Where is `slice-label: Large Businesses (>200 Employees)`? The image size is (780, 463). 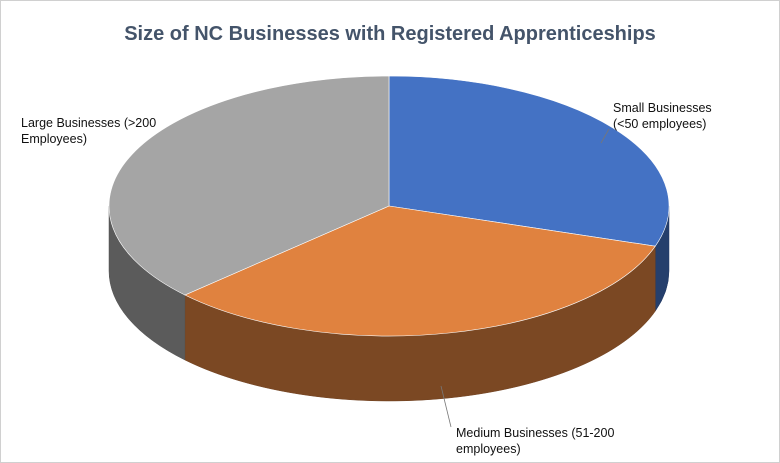 slice-label: Large Businesses (>200 Employees) is located at coordinates (89, 131).